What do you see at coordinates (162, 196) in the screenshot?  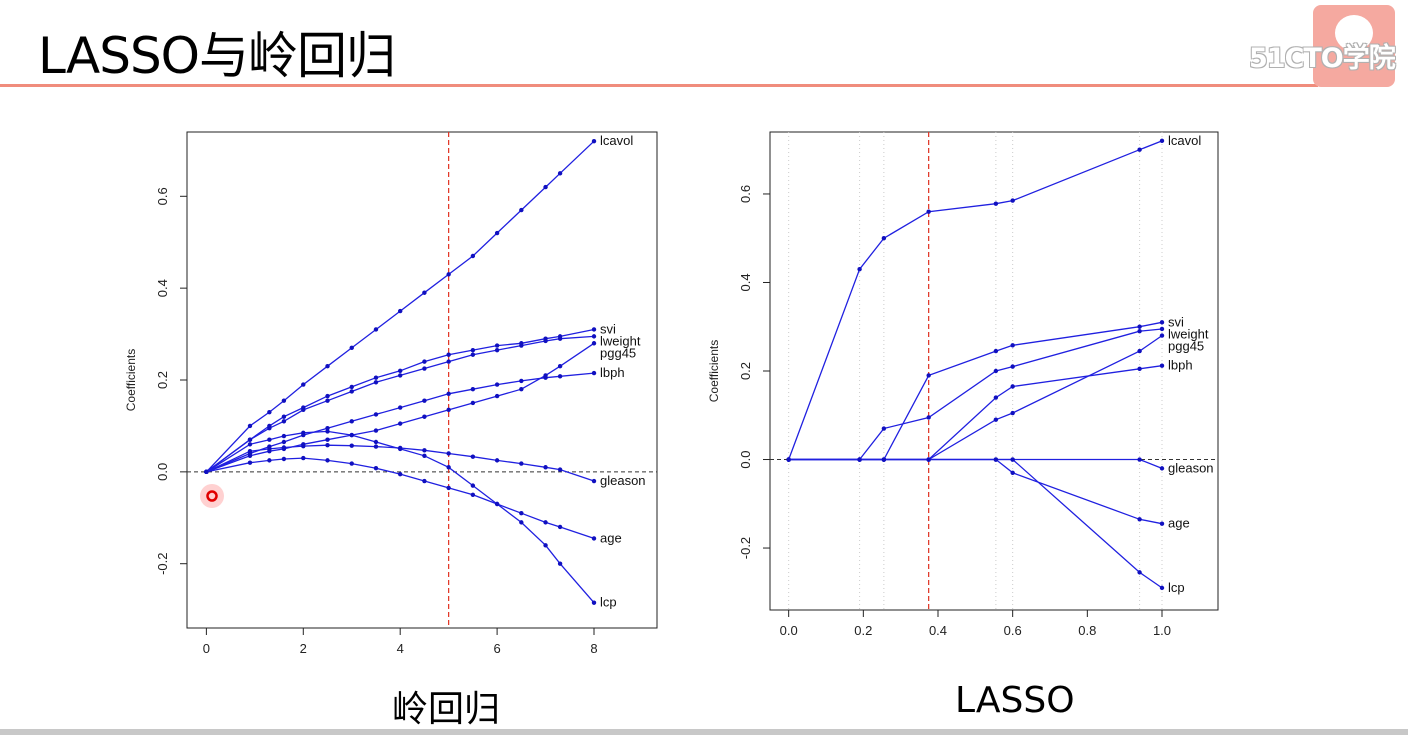 I see `ridge-y-tick-label-4: 0.6` at bounding box center [162, 196].